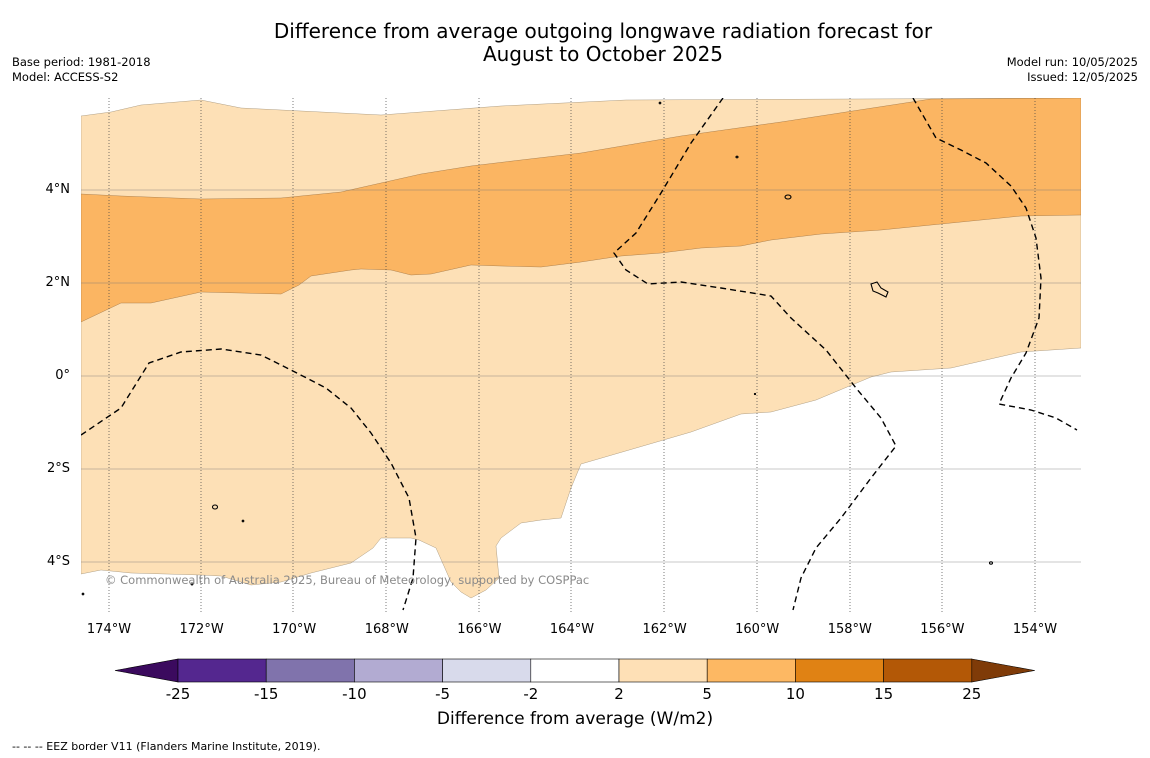  Describe the element at coordinates (1082, 77) in the screenshot. I see `issued-text: Issued: 12/05/2025` at that location.